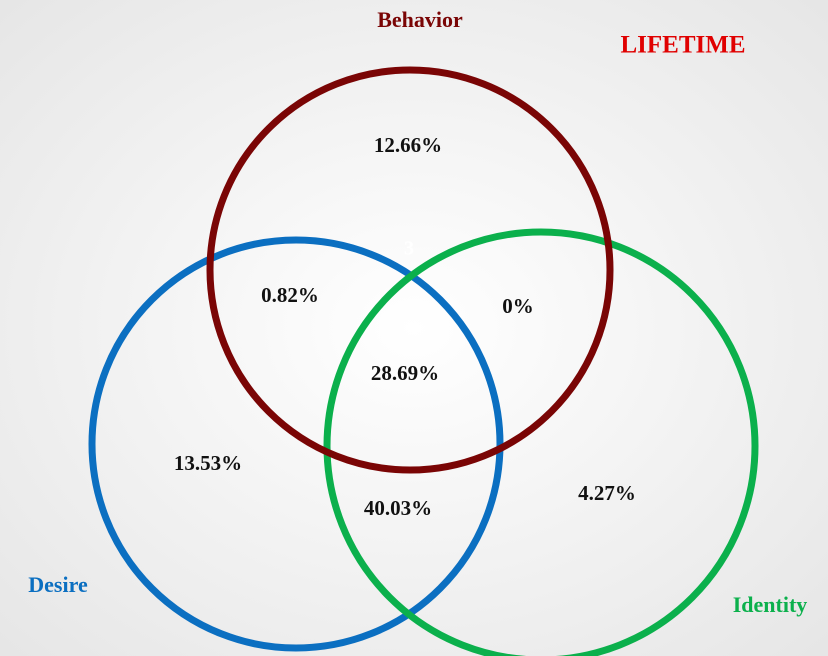 The height and width of the screenshot is (656, 828). I want to click on region-label: 0.82%, so click(290, 295).